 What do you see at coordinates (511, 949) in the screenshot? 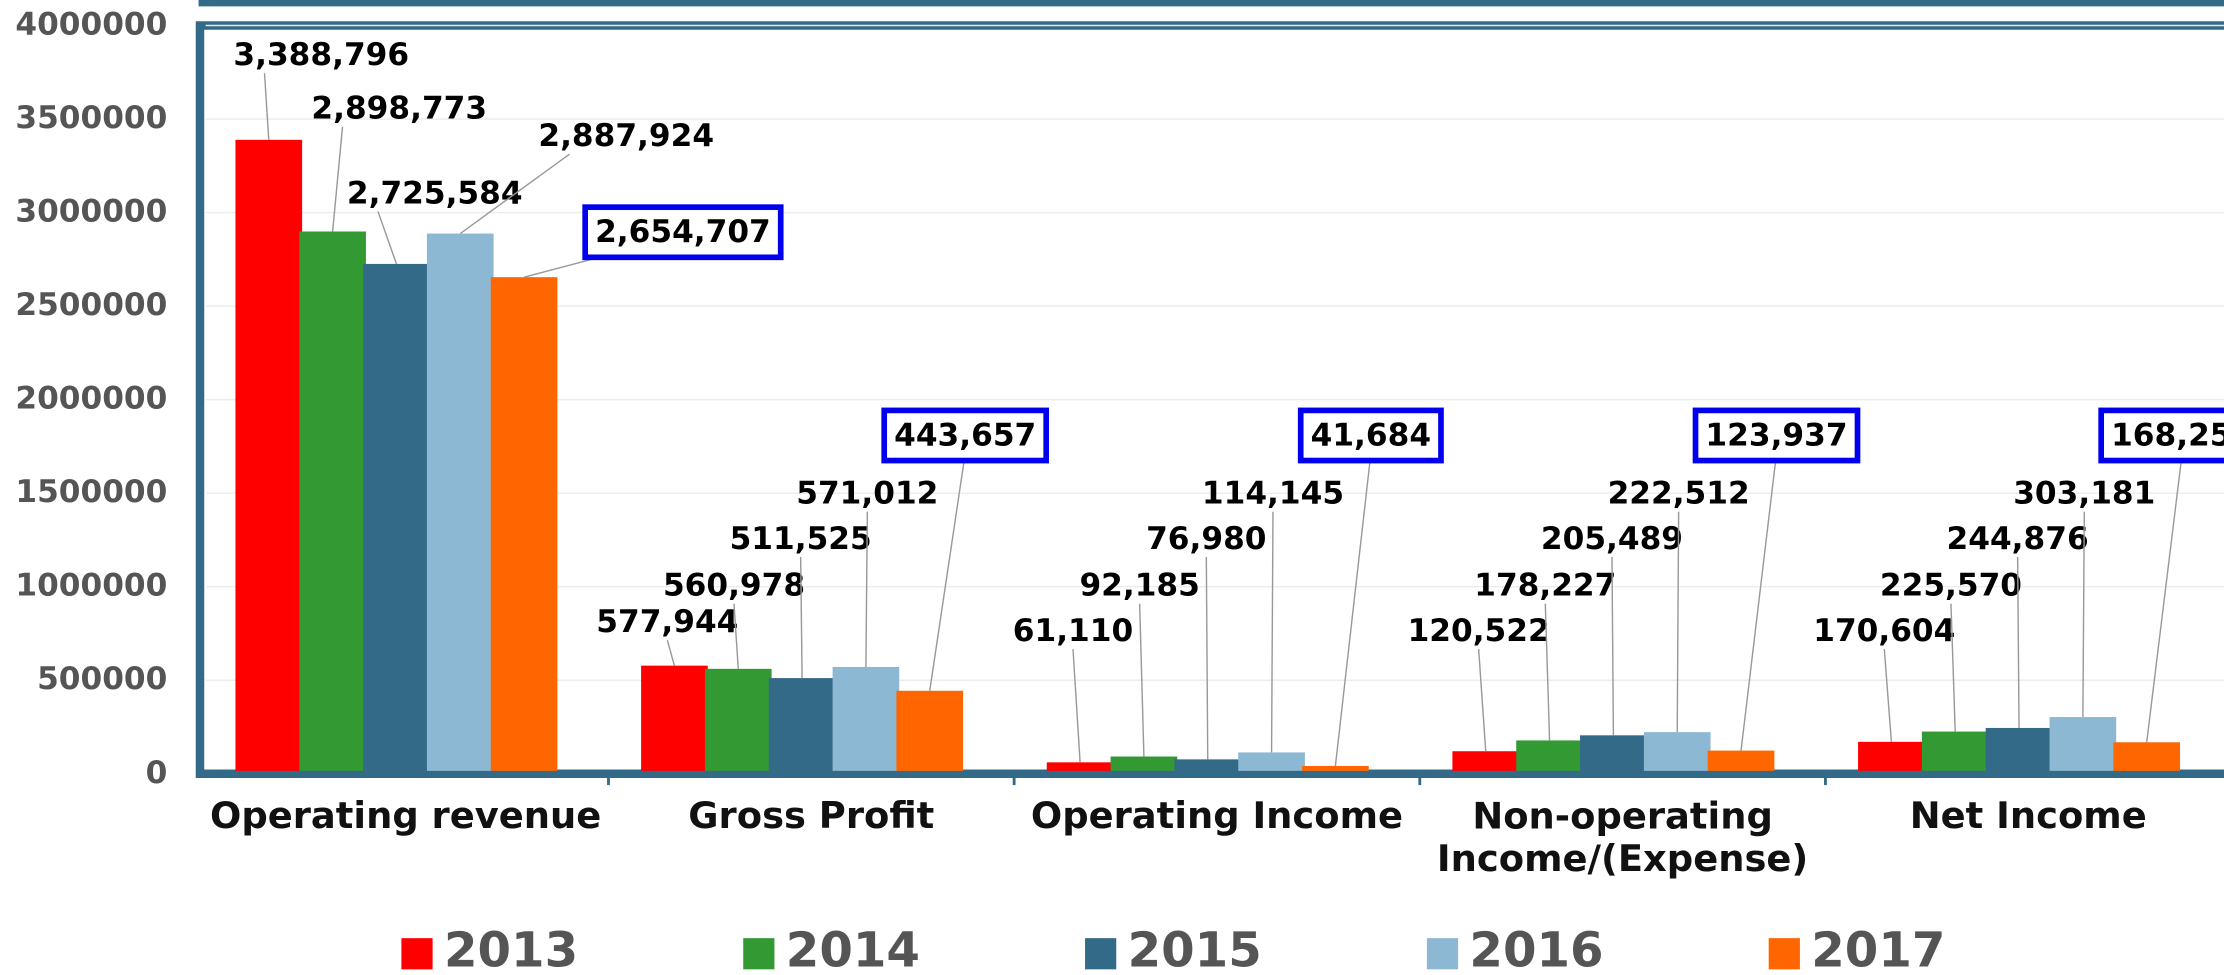
I see `legend-label: 2013` at bounding box center [511, 949].